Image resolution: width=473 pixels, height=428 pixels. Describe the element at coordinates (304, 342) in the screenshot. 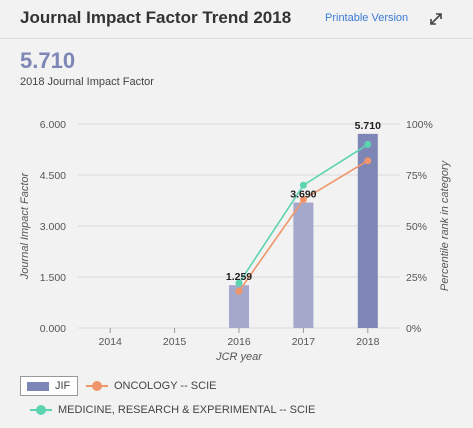

I see `x-tick-label: 2017` at that location.